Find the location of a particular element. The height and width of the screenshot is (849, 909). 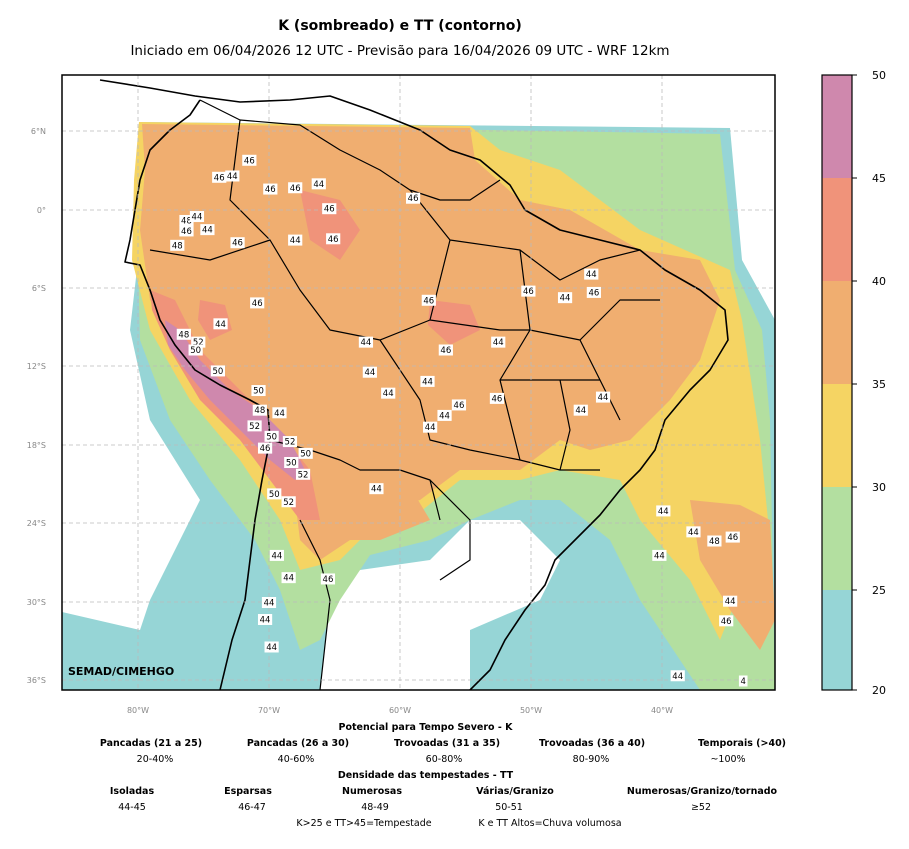

tt-legend-value: 50-51 is located at coordinates (509, 807).